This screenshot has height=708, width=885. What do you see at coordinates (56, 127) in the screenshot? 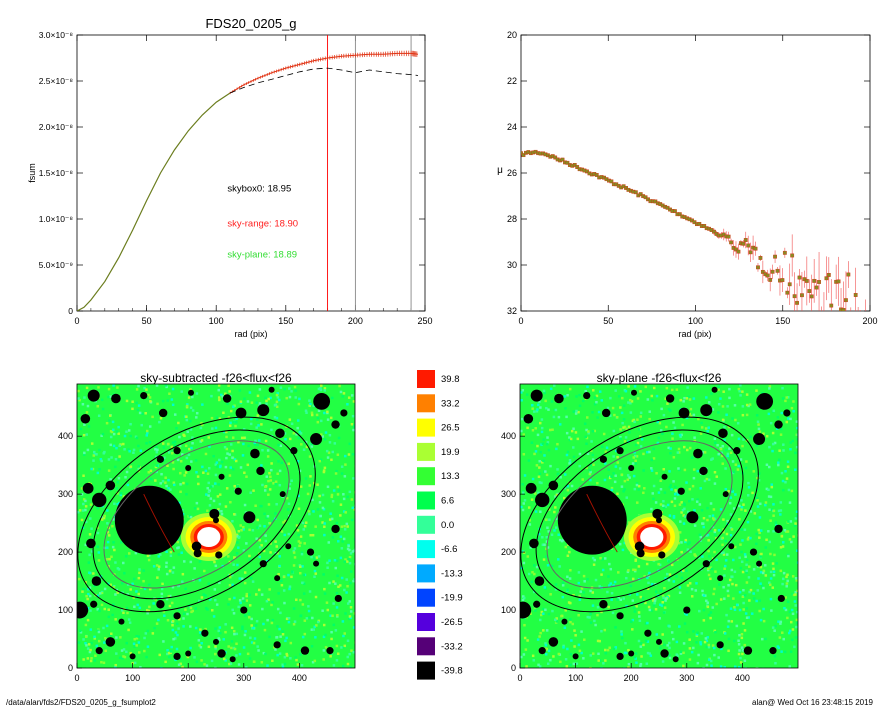
I see `fsum-ytick-label: 2.0×10⁻⁸` at bounding box center [56, 127].